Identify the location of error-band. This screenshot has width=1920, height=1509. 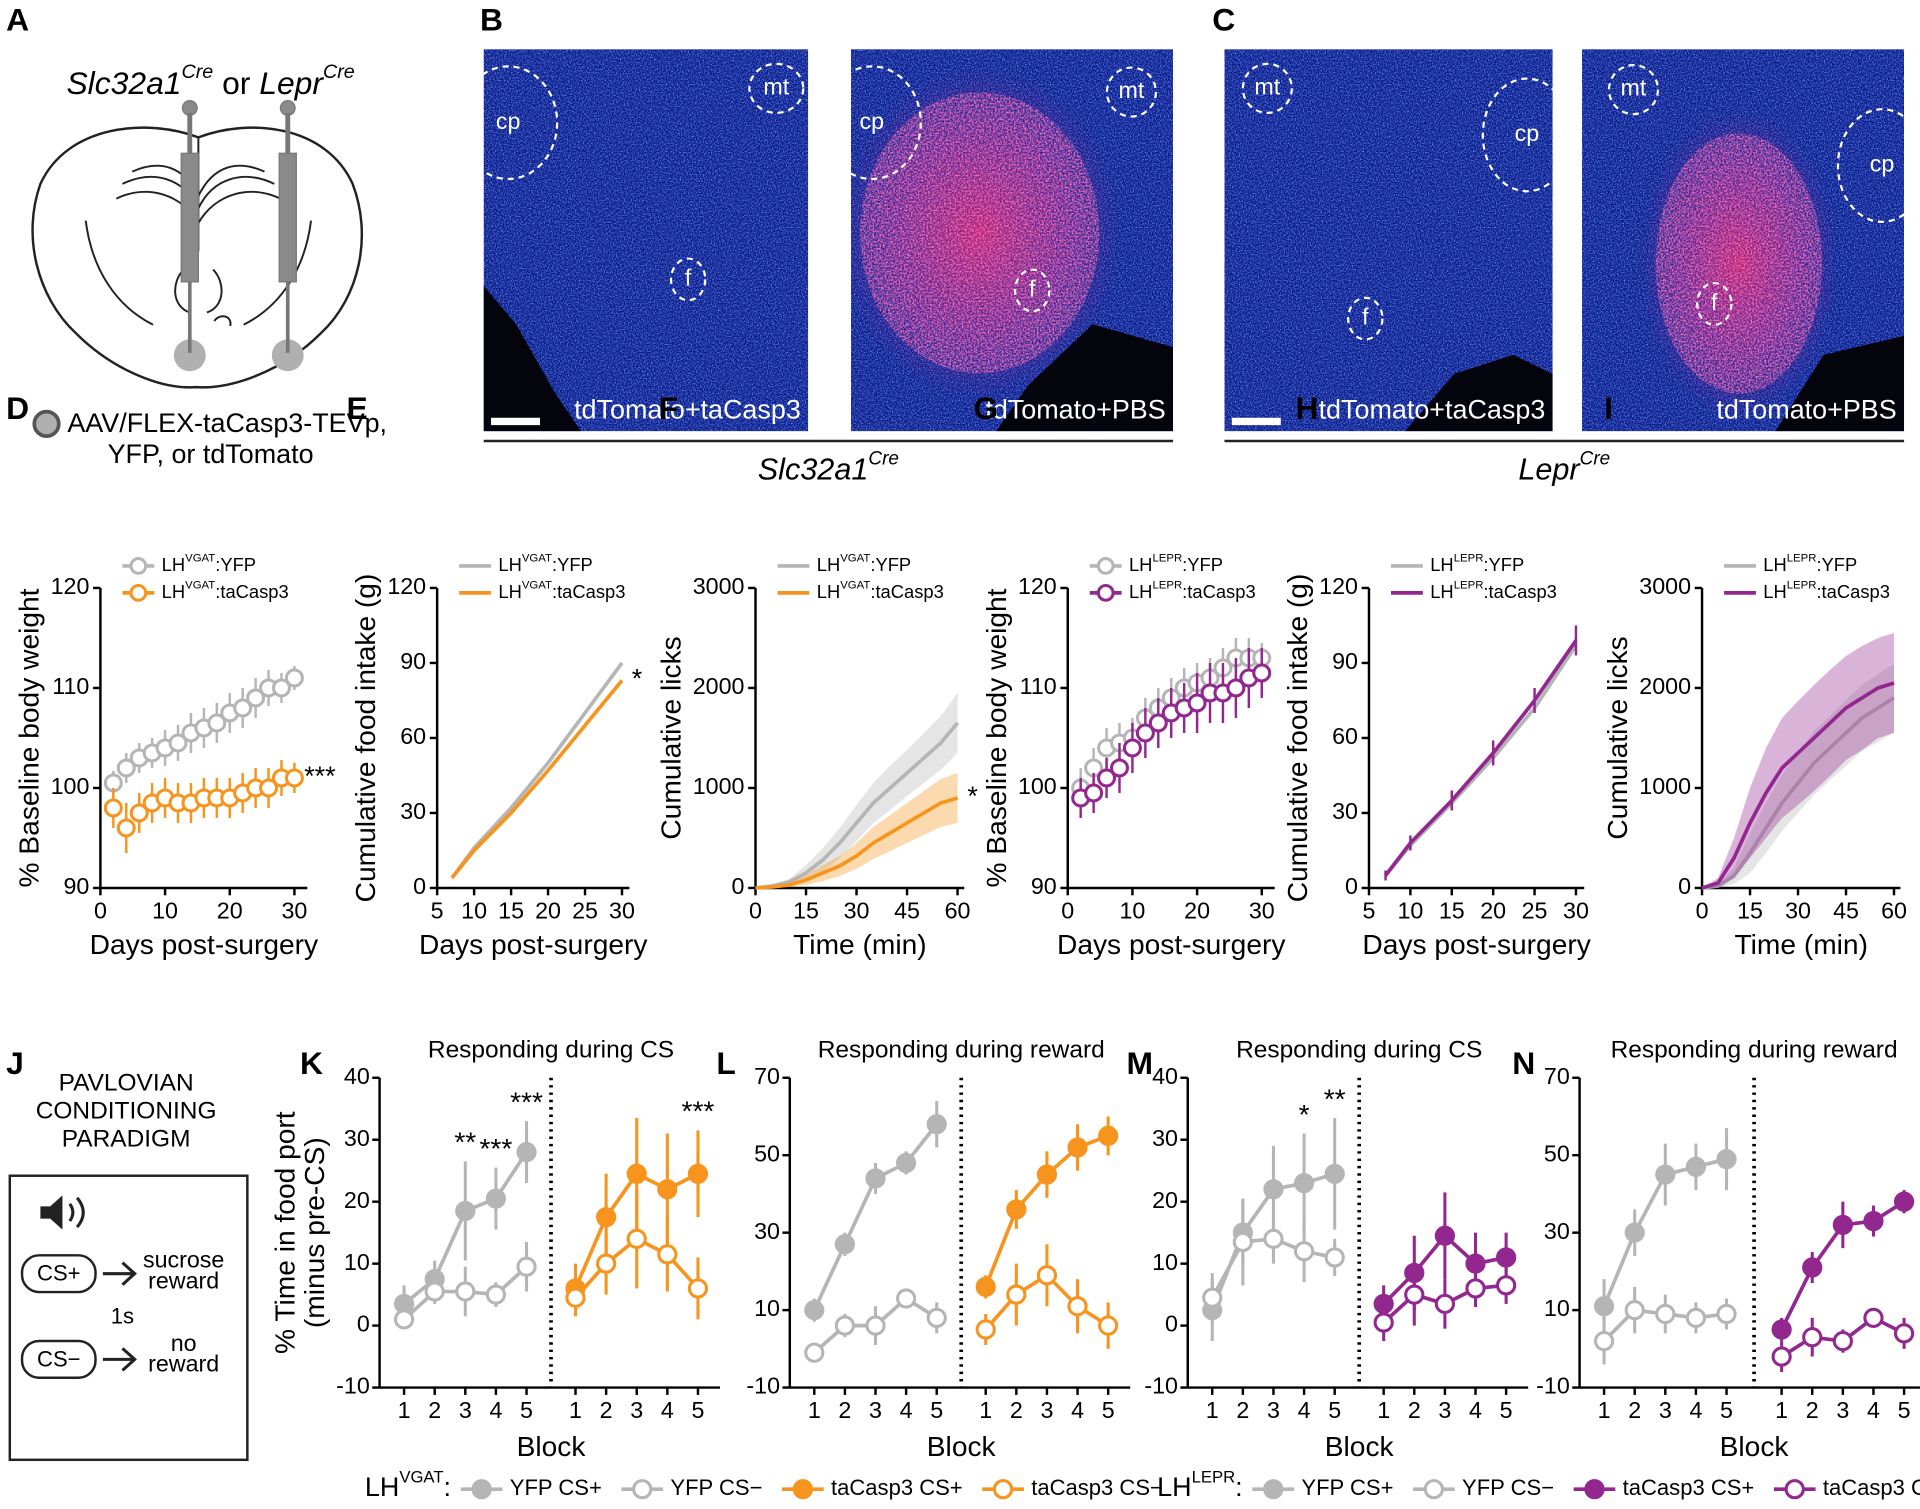
(856, 830).